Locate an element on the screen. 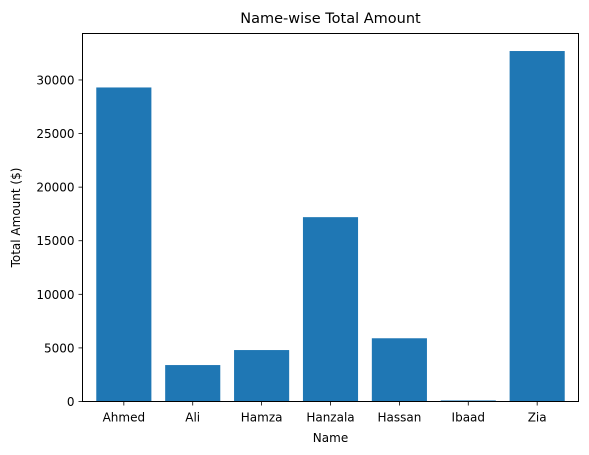 The image size is (589, 455). bar-ibaad is located at coordinates (468, 401).